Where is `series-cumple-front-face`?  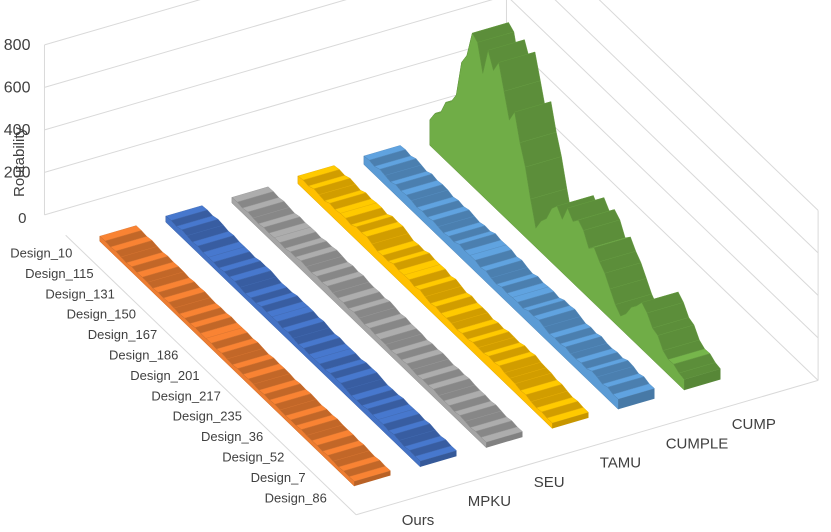
series-cumple-front-face is located at coordinates (491, 282).